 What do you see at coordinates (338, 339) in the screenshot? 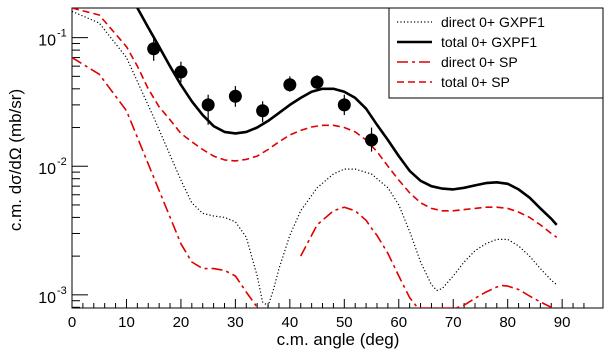
I see `x-axis-label: c.m. angle (deg)` at bounding box center [338, 339].